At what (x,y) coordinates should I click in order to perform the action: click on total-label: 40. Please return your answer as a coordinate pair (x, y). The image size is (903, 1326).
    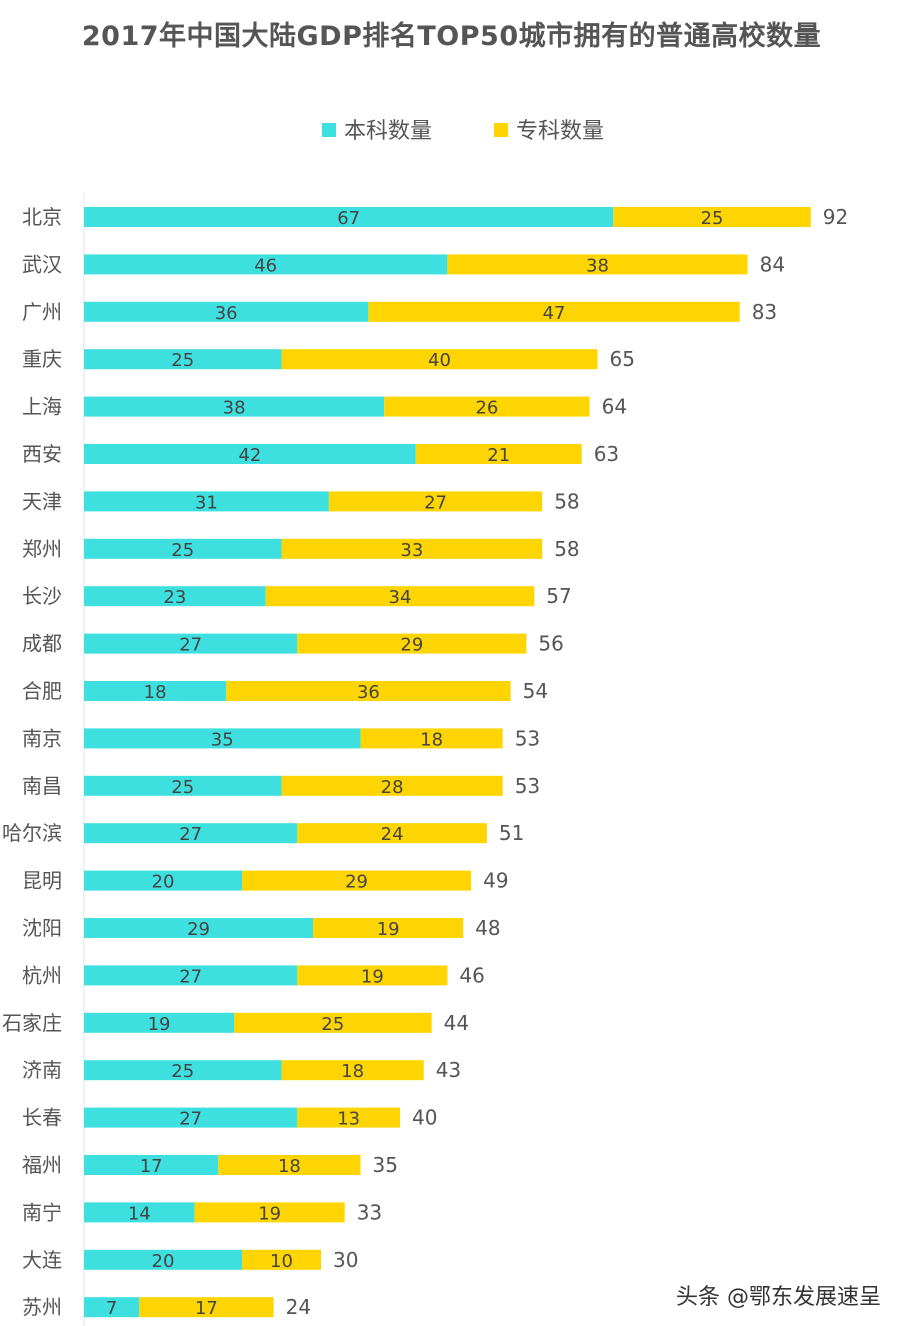
    Looking at the image, I should click on (424, 1118).